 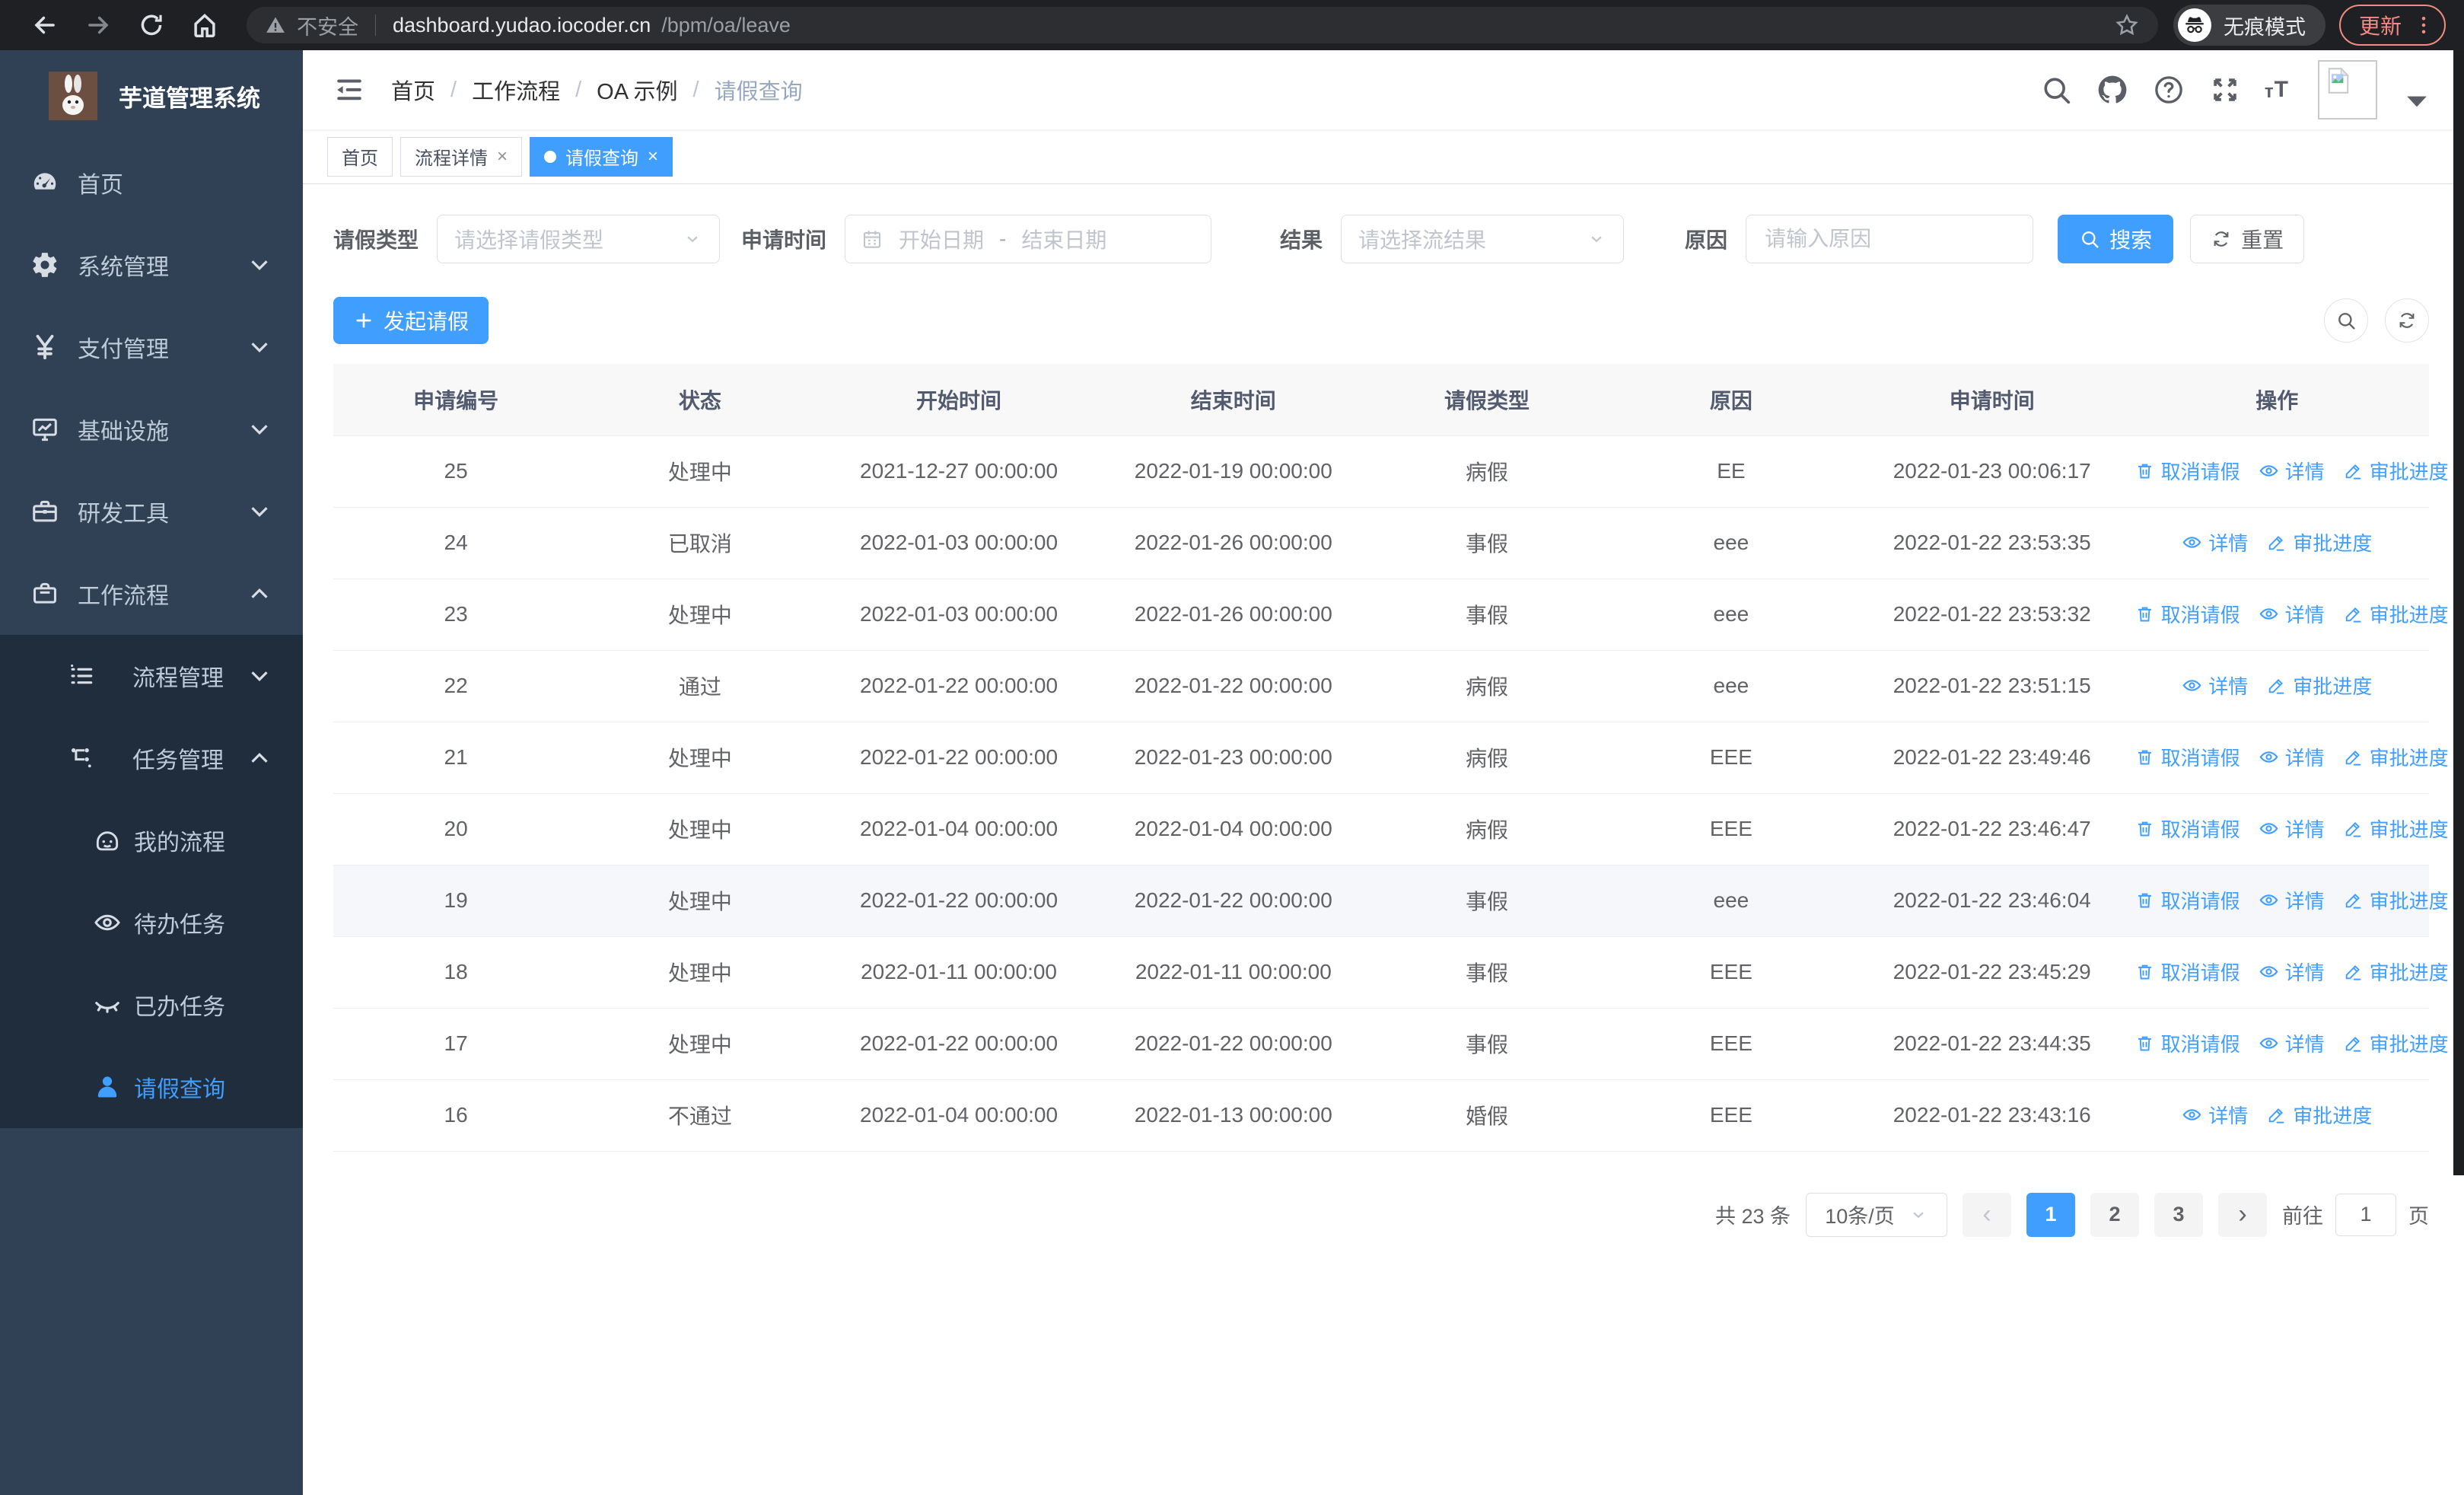 I want to click on face-icon, so click(x=107, y=841).